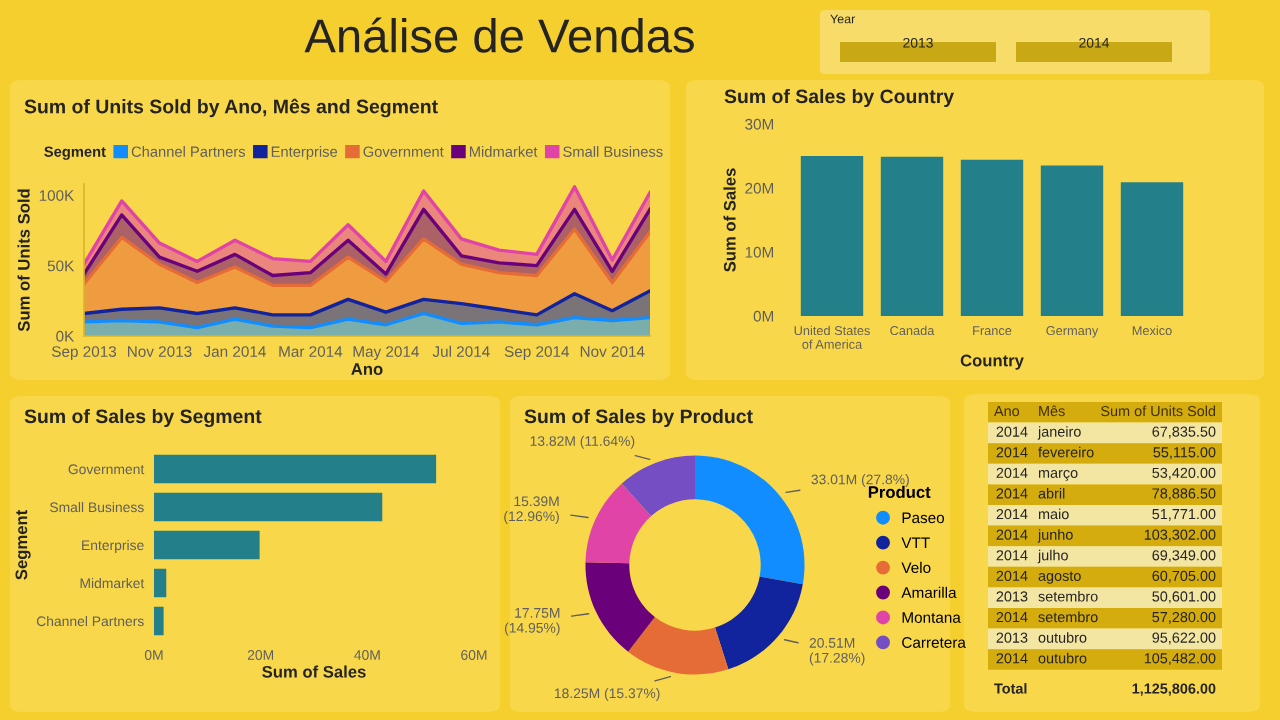 The height and width of the screenshot is (720, 1280). Describe the element at coordinates (367, 369) in the screenshot. I see `x-axis-title: Ano` at that location.